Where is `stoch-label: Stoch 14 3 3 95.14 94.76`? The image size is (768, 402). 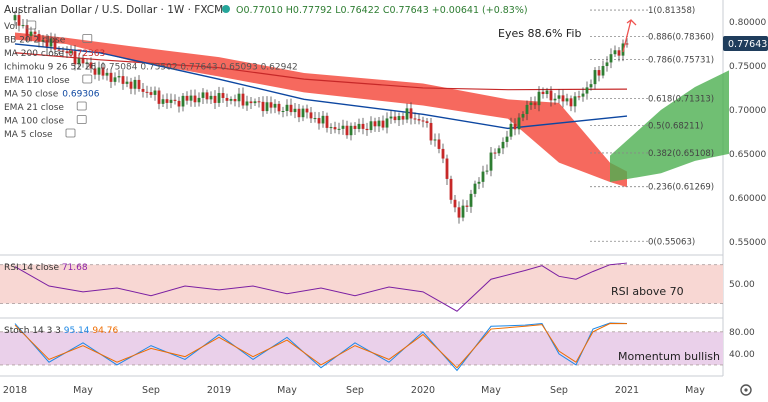 stoch-label: Stoch 14 3 3 95.14 94.76 is located at coordinates (61, 331).